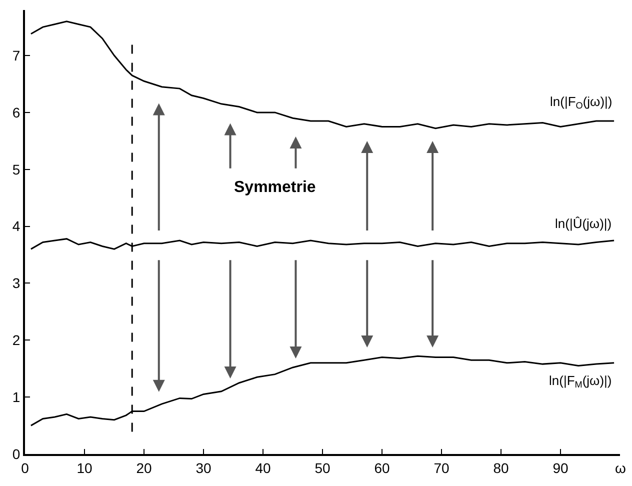 This screenshot has width=632, height=486. What do you see at coordinates (16, 340) in the screenshot?
I see `y-tick-label: 2` at bounding box center [16, 340].